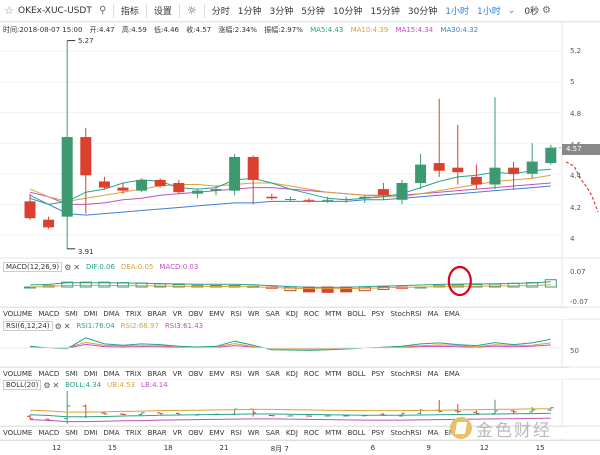  Describe the element at coordinates (313, 12) in the screenshot. I see `interval-5m: 5分钟` at that location.